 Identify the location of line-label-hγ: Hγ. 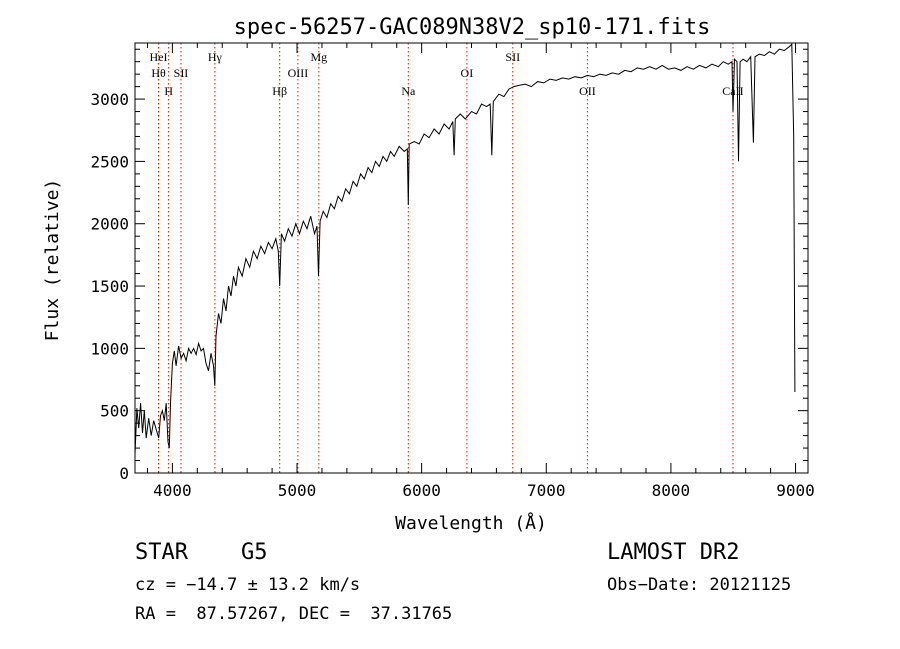
(215, 57).